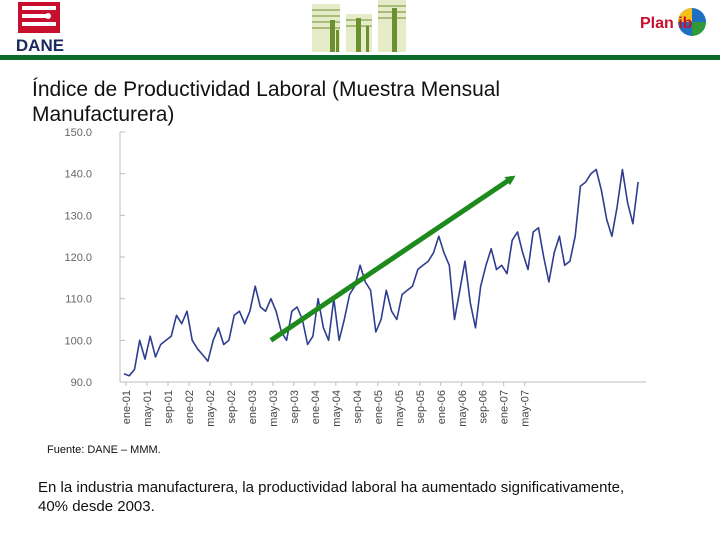  What do you see at coordinates (190, 407) in the screenshot?
I see `x-tick-label: ene-02` at bounding box center [190, 407].